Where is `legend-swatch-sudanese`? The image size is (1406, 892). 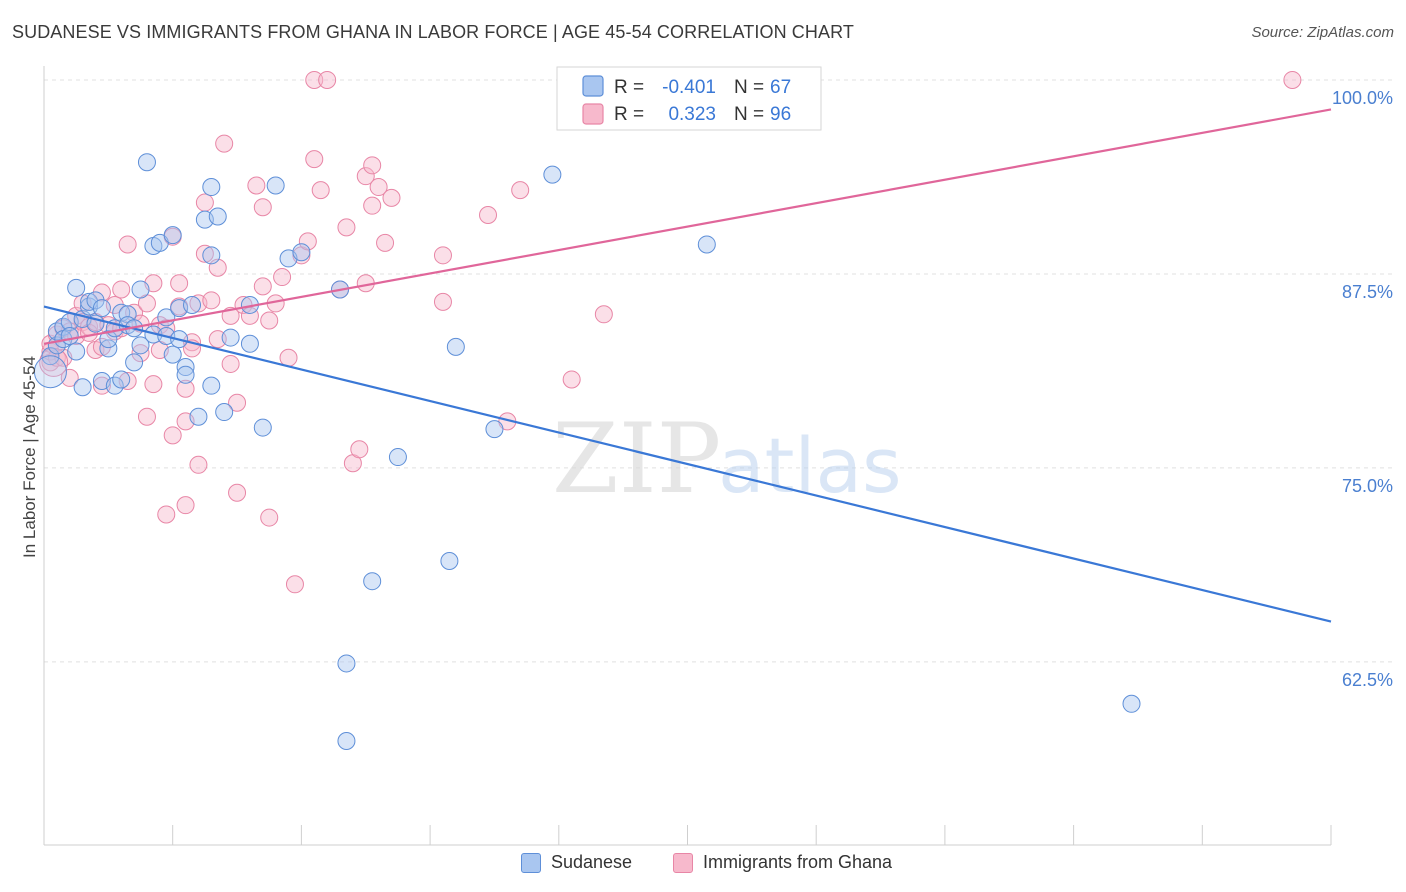 legend-swatch-sudanese is located at coordinates (593, 86).